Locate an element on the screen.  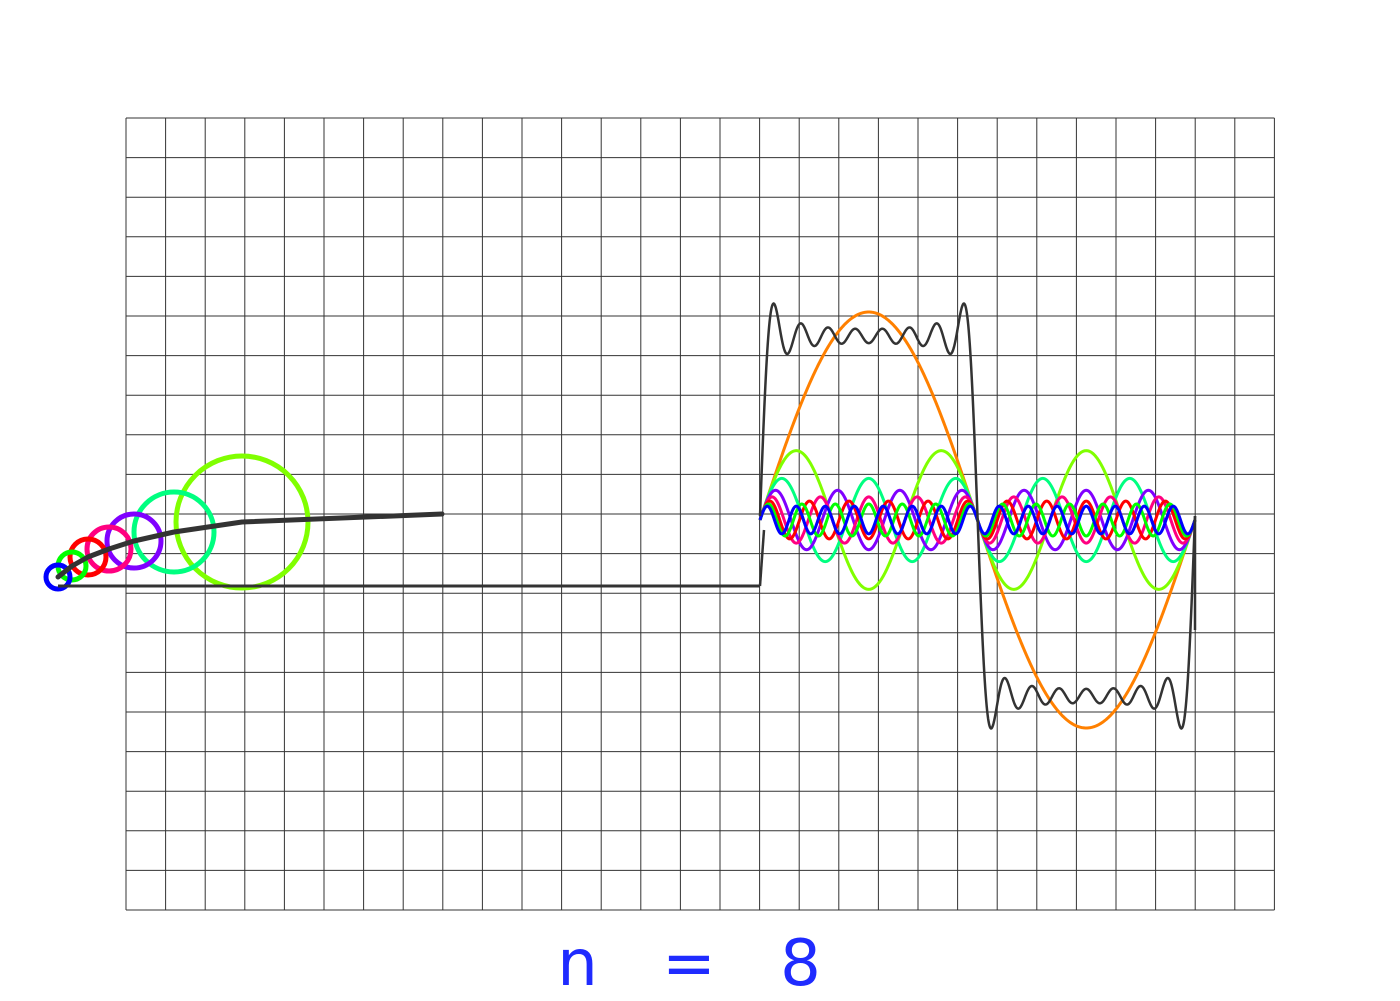
sum-waveform is located at coordinates (977, 516).